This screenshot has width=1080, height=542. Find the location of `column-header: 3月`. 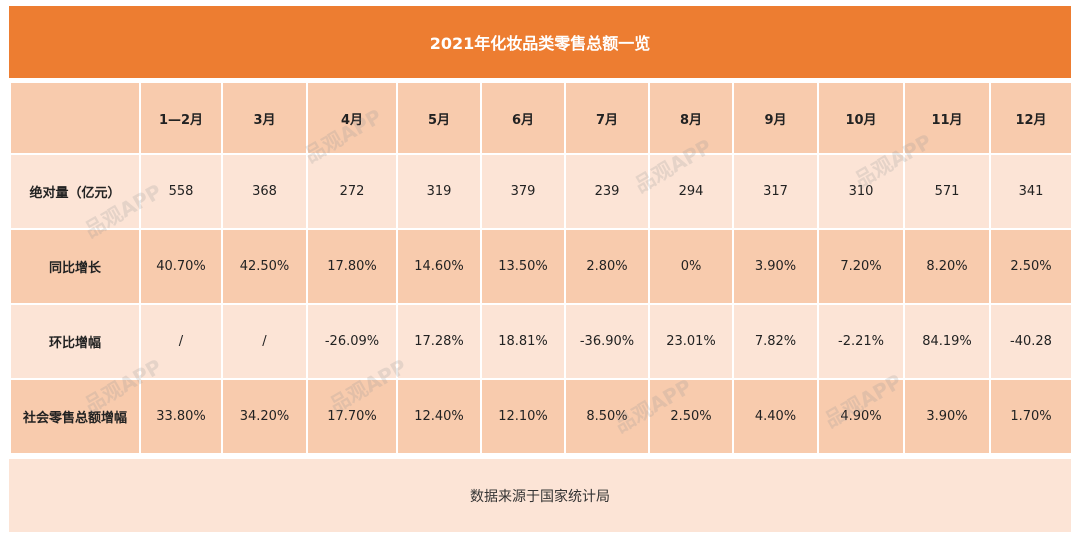

column-header: 3月 is located at coordinates (264, 118).